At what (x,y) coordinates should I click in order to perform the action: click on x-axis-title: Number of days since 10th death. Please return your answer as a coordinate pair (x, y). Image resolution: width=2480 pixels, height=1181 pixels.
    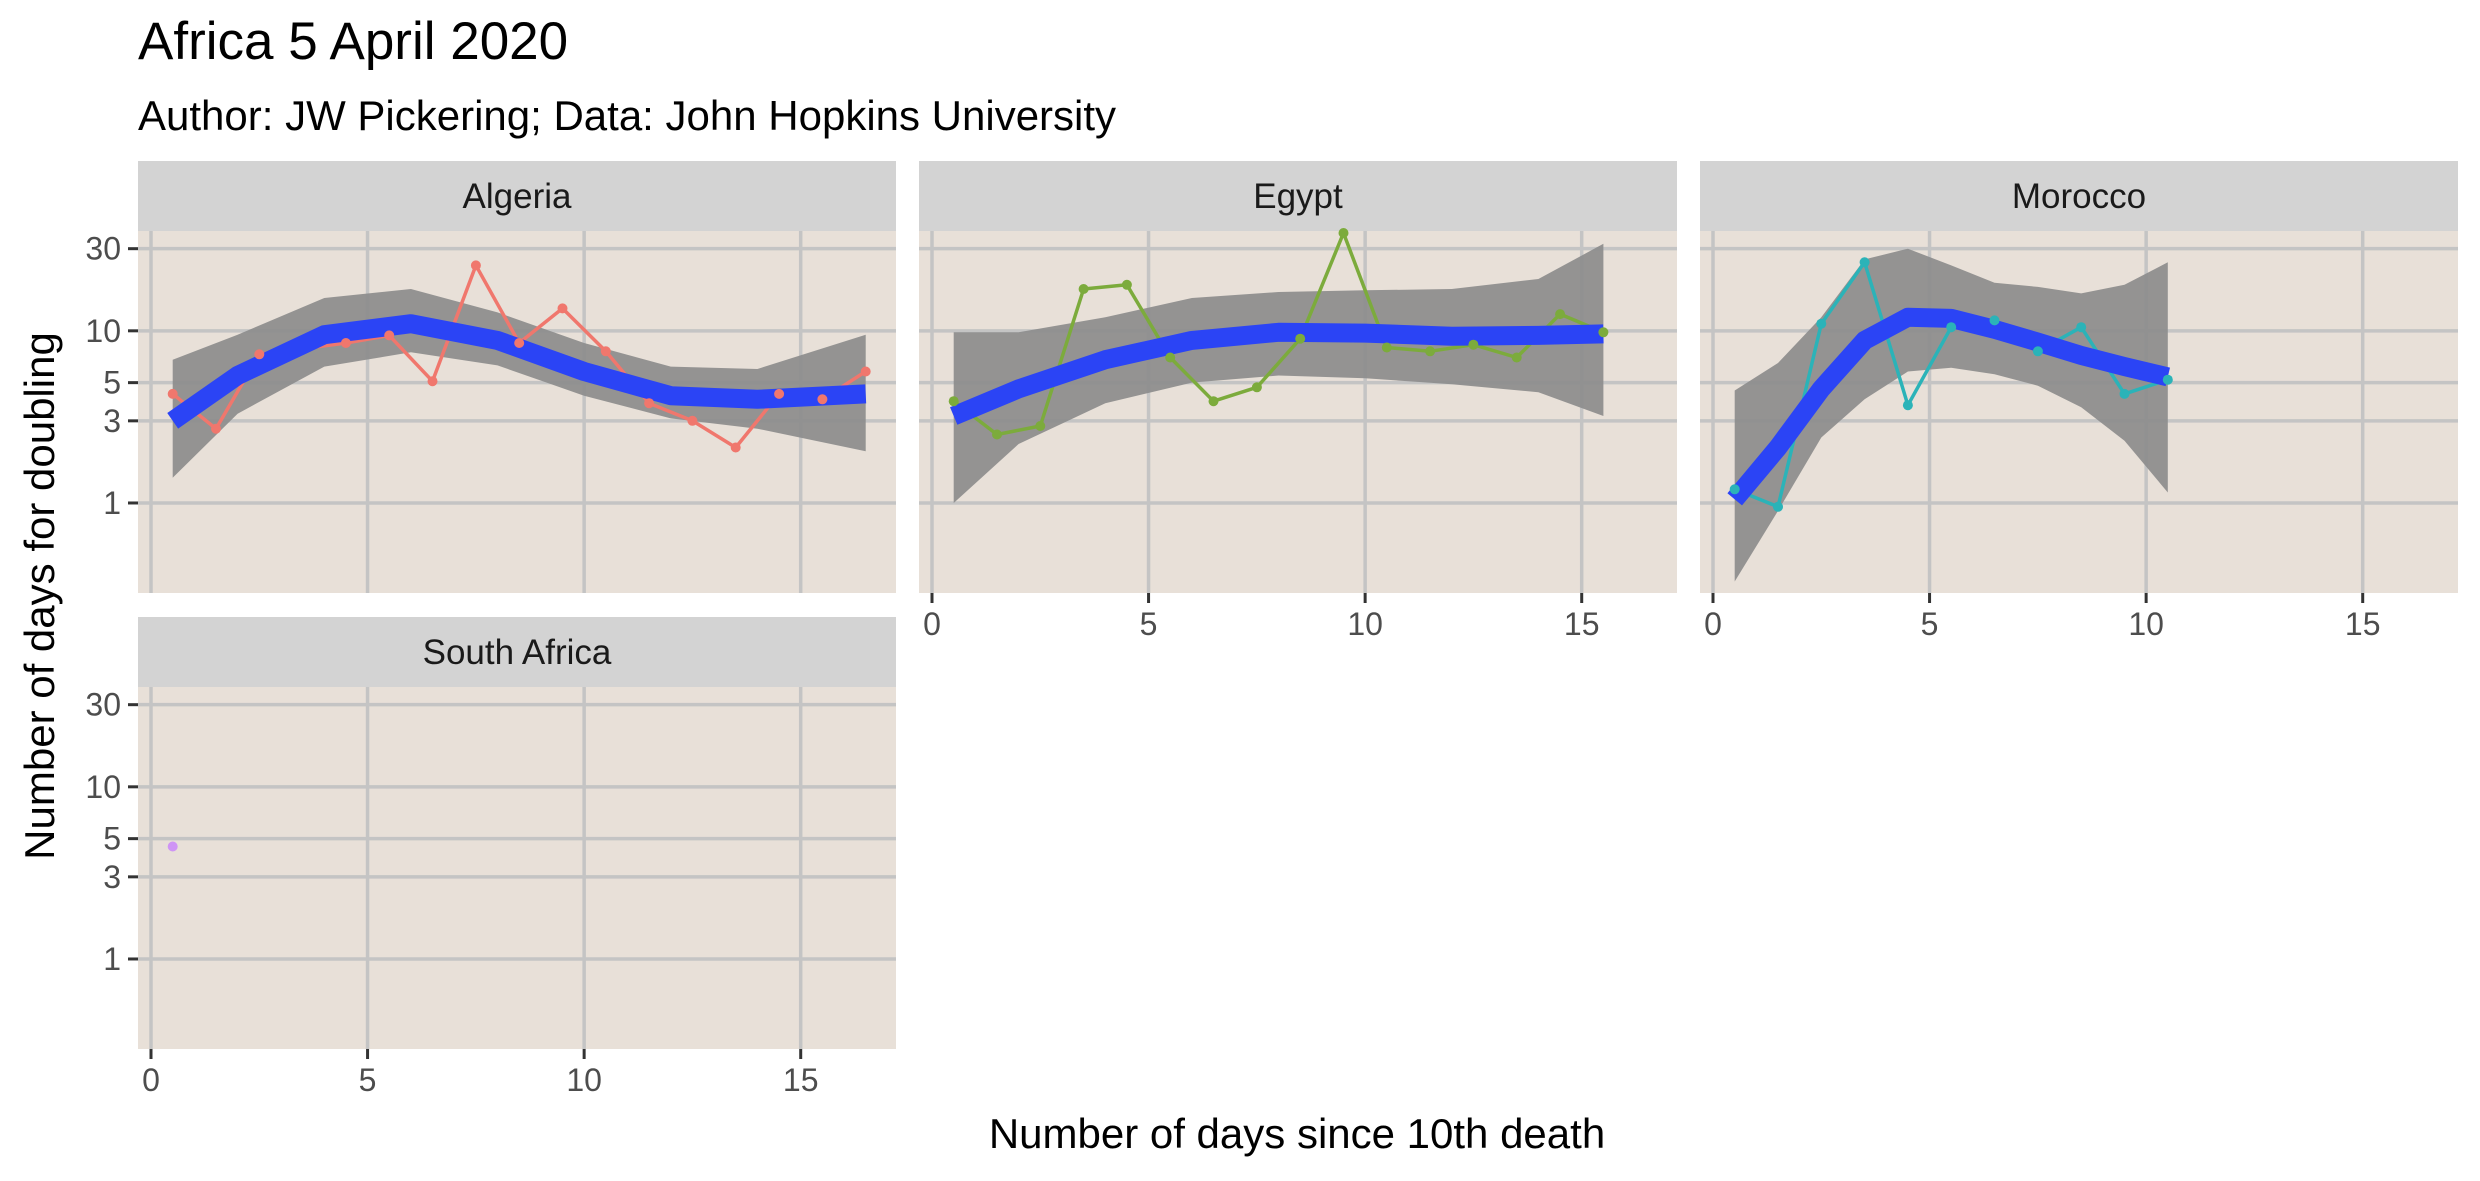
    Looking at the image, I should click on (1297, 1133).